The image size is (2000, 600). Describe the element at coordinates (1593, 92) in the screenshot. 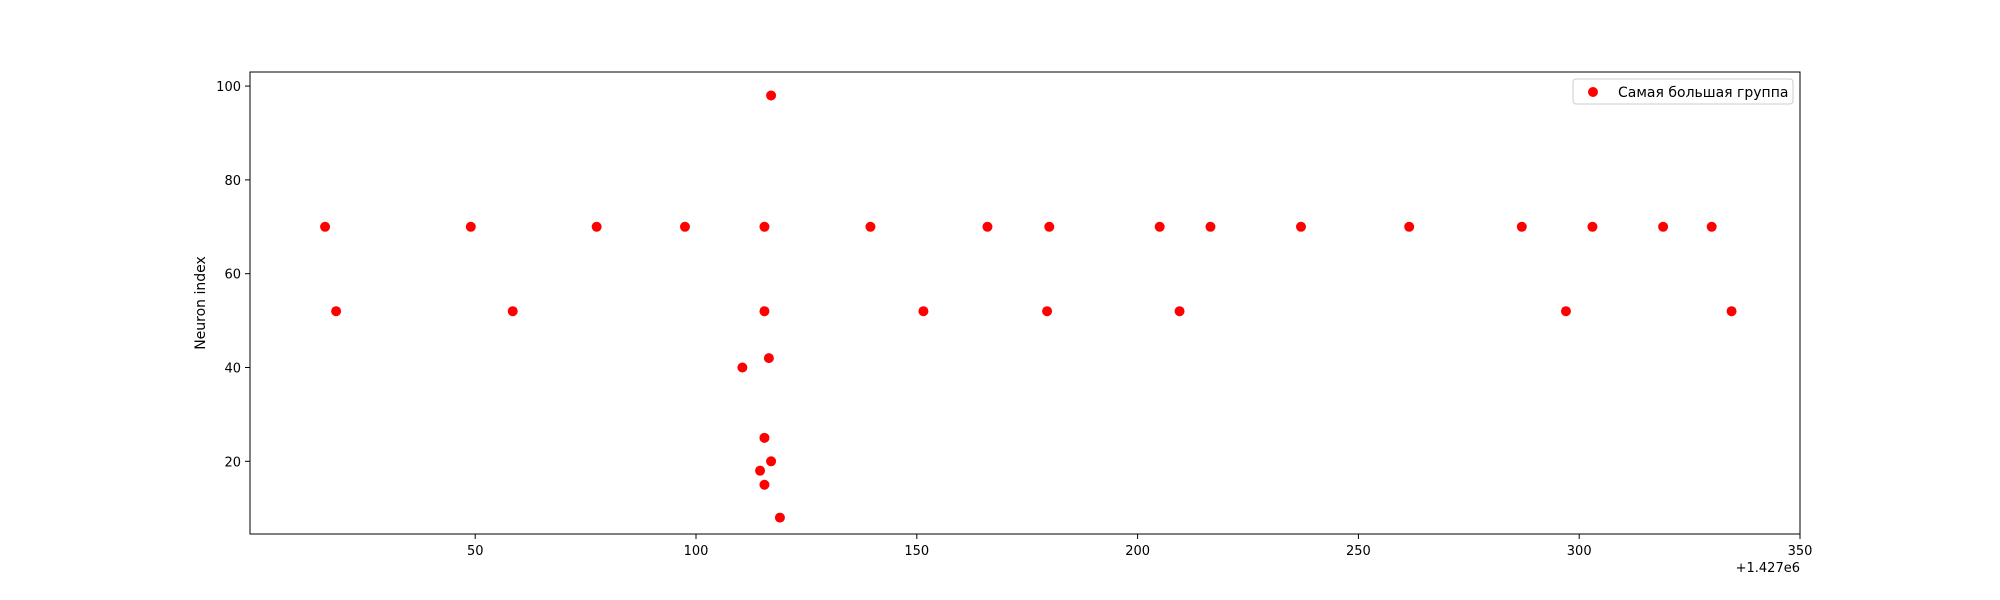

I see `legend-marker` at that location.